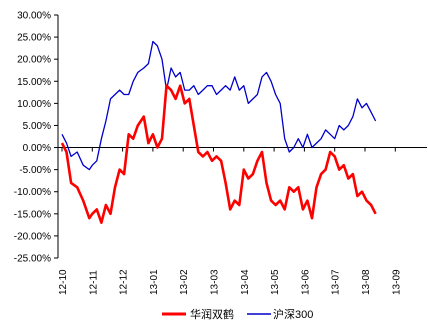 Image resolution: width=428 pixels, height=323 pixels. I want to click on x-tick-label: 13-05, so click(275, 282).